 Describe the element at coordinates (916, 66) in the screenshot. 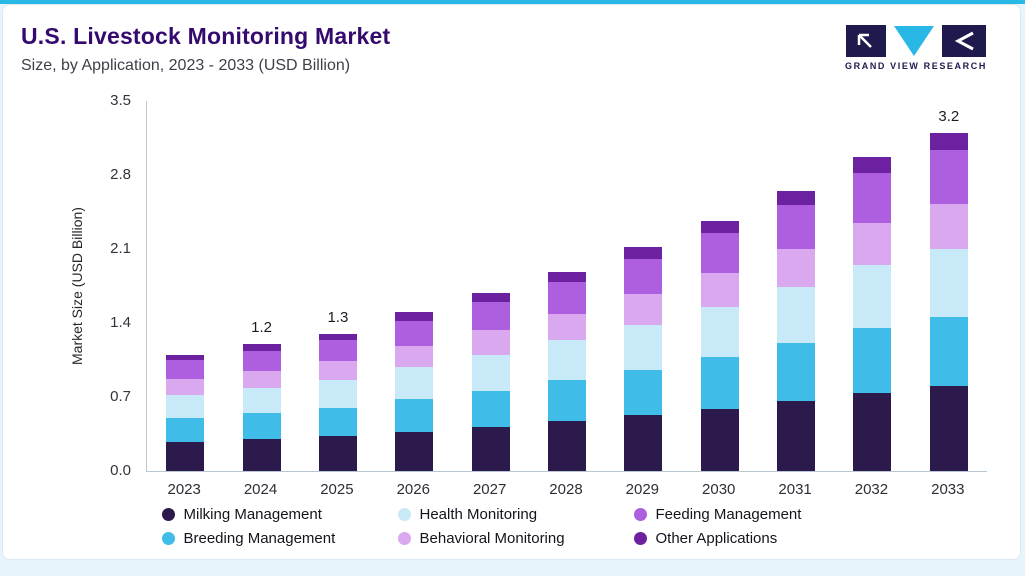

I see `brand-logo-text: GRAND VIEW RESEARCH` at that location.